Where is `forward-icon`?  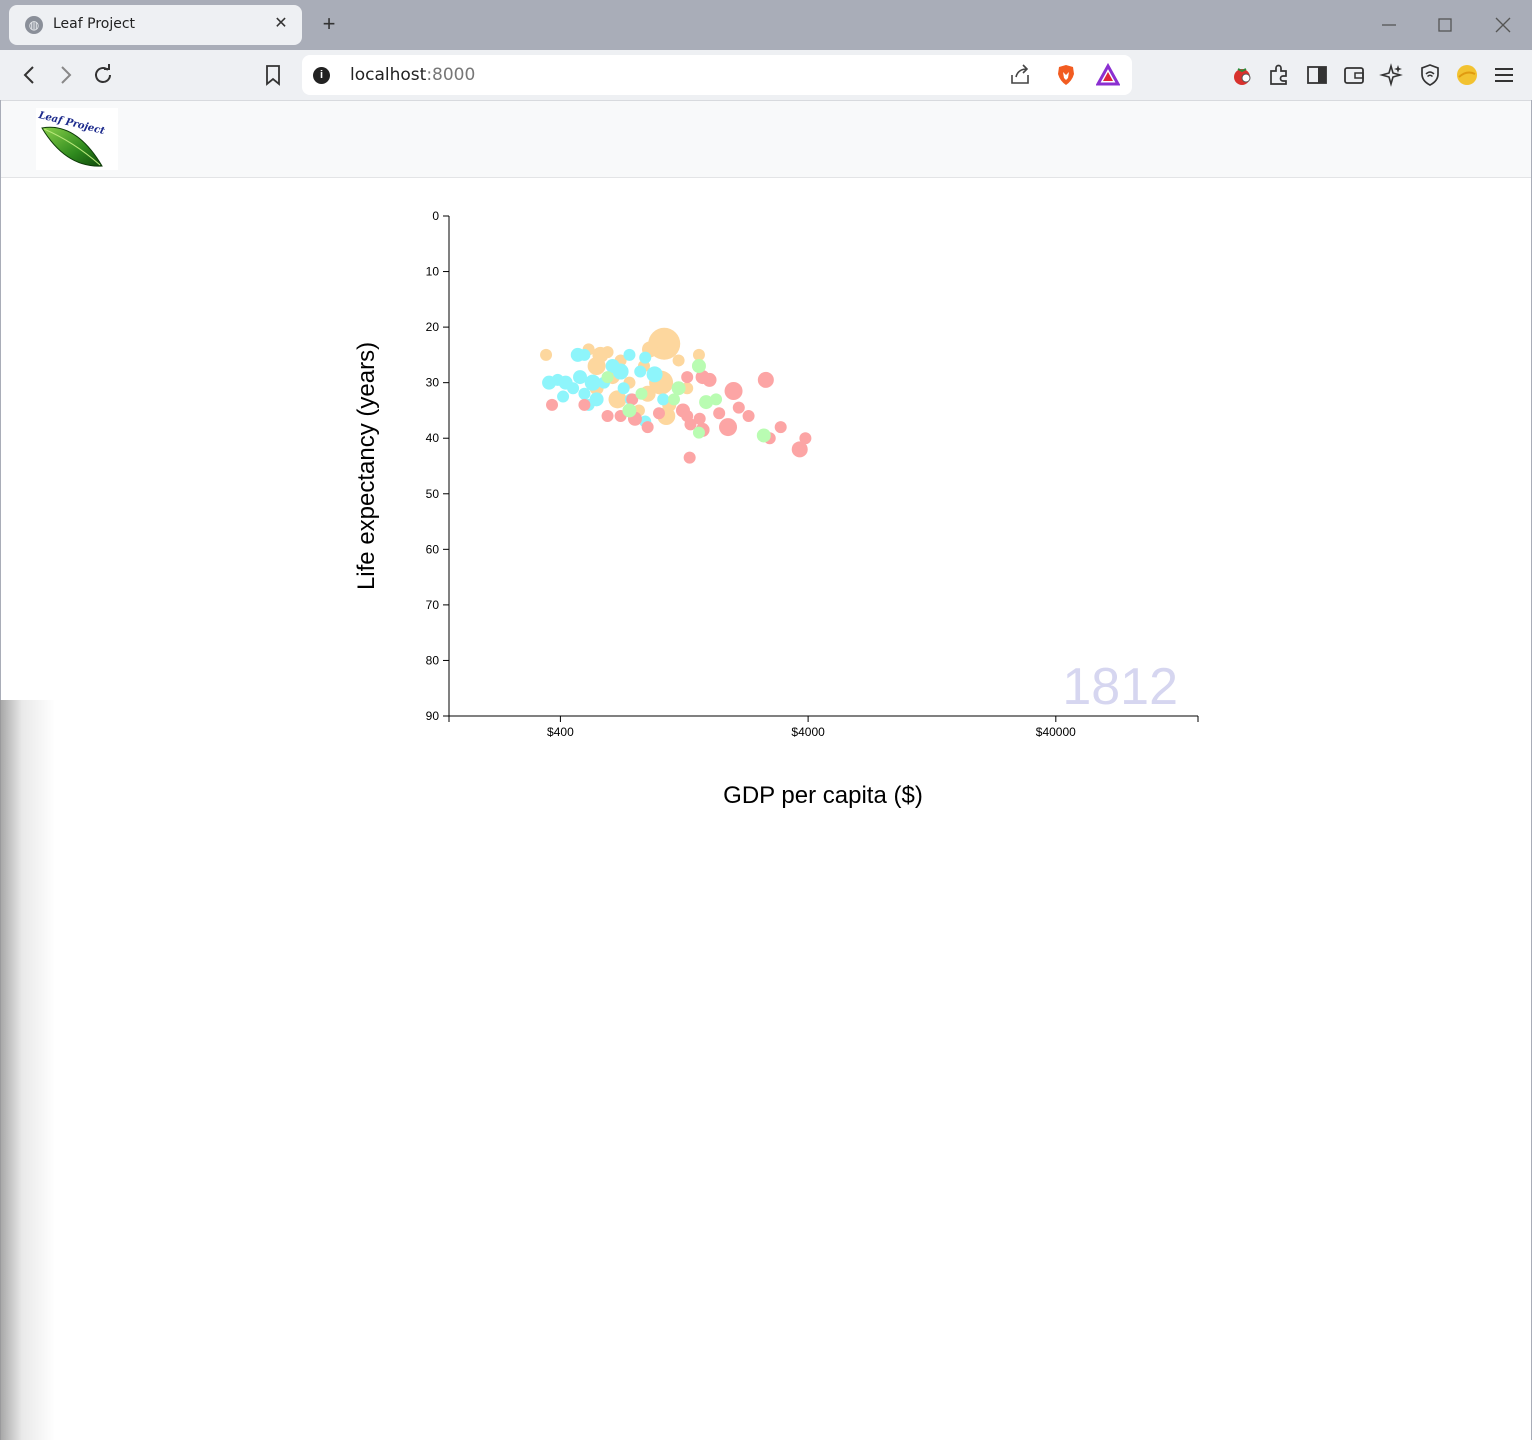 forward-icon is located at coordinates (66, 75).